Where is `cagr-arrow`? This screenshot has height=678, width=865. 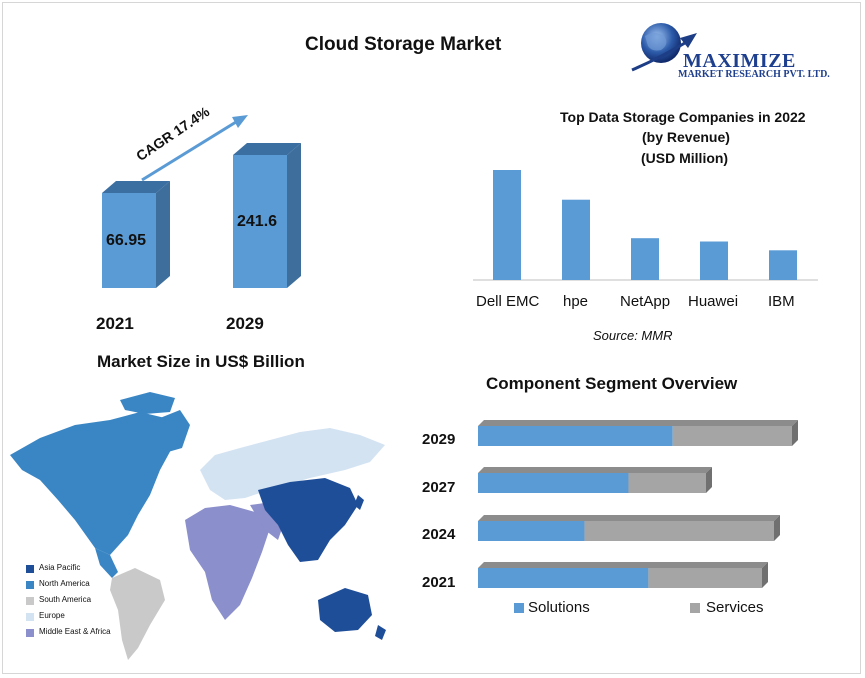 cagr-arrow is located at coordinates (189, 151).